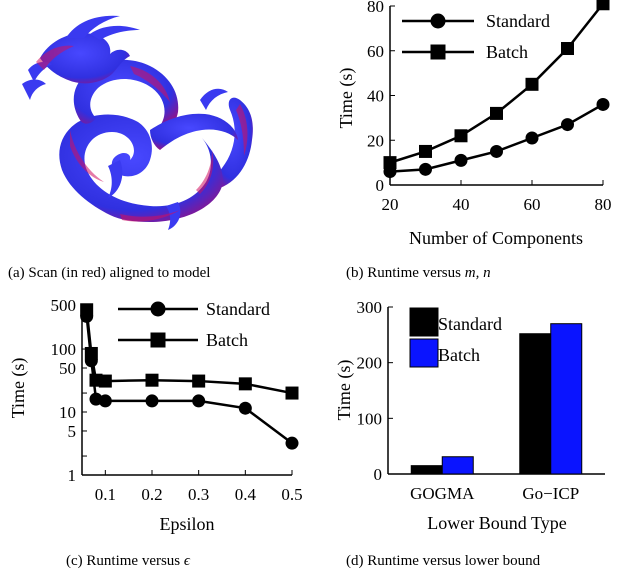 This screenshot has width=624, height=573. I want to click on chart-b-xtick-label: 20, so click(390, 204).